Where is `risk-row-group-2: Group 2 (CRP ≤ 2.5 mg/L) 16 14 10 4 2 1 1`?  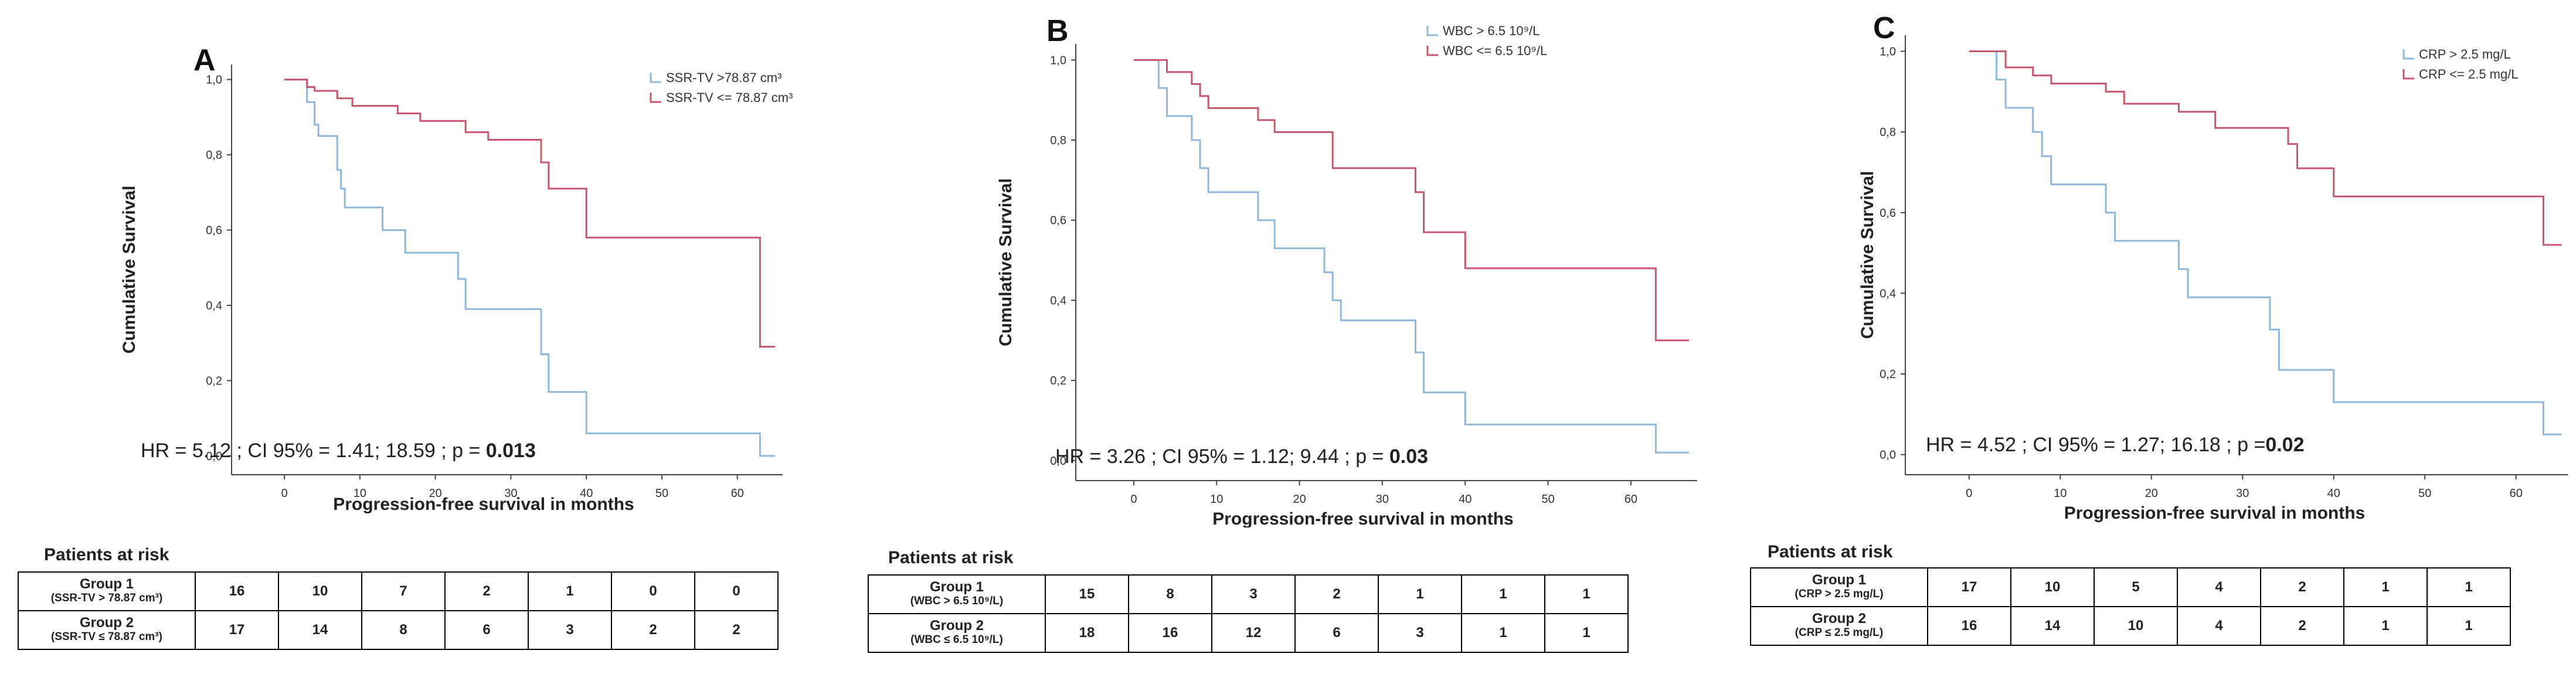
risk-row-group-2: Group 2 (CRP ≤ 2.5 mg/L) 16 14 10 4 2 1 1 is located at coordinates (2130, 626).